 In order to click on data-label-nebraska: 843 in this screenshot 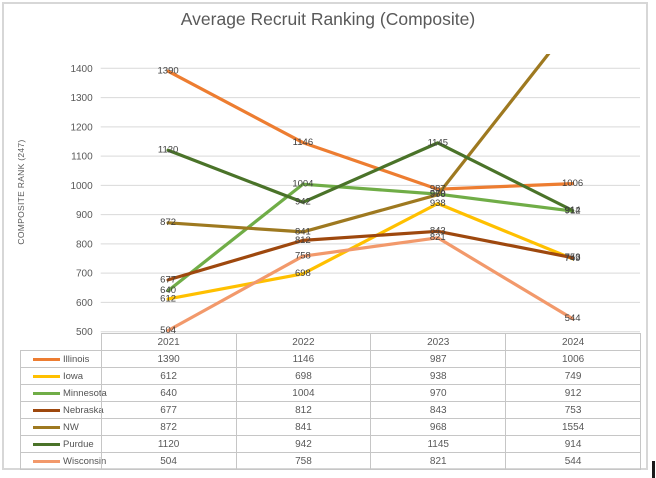, I will do `click(438, 231)`.